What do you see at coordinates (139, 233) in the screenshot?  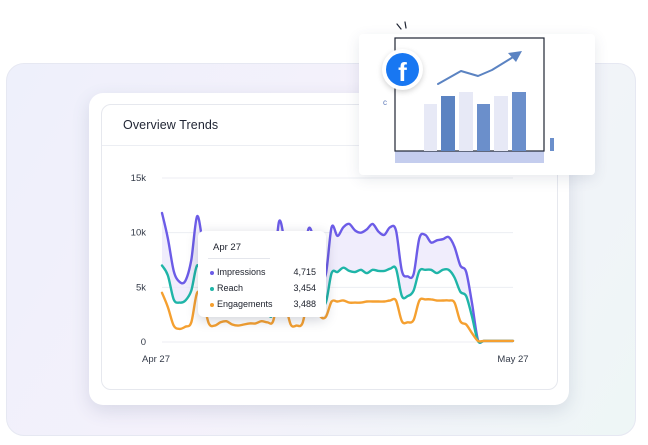 I see `y-tick-label: 10k` at bounding box center [139, 233].